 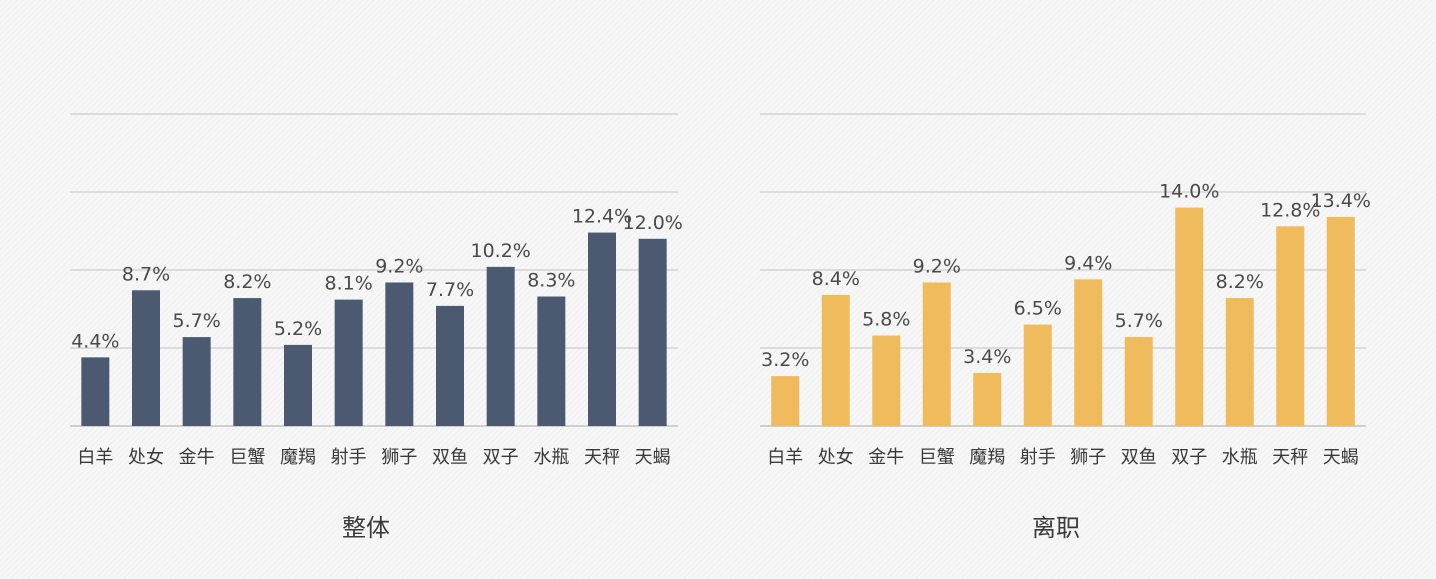 What do you see at coordinates (247, 457) in the screenshot?
I see `overall-category-label-3: 巨蟹` at bounding box center [247, 457].